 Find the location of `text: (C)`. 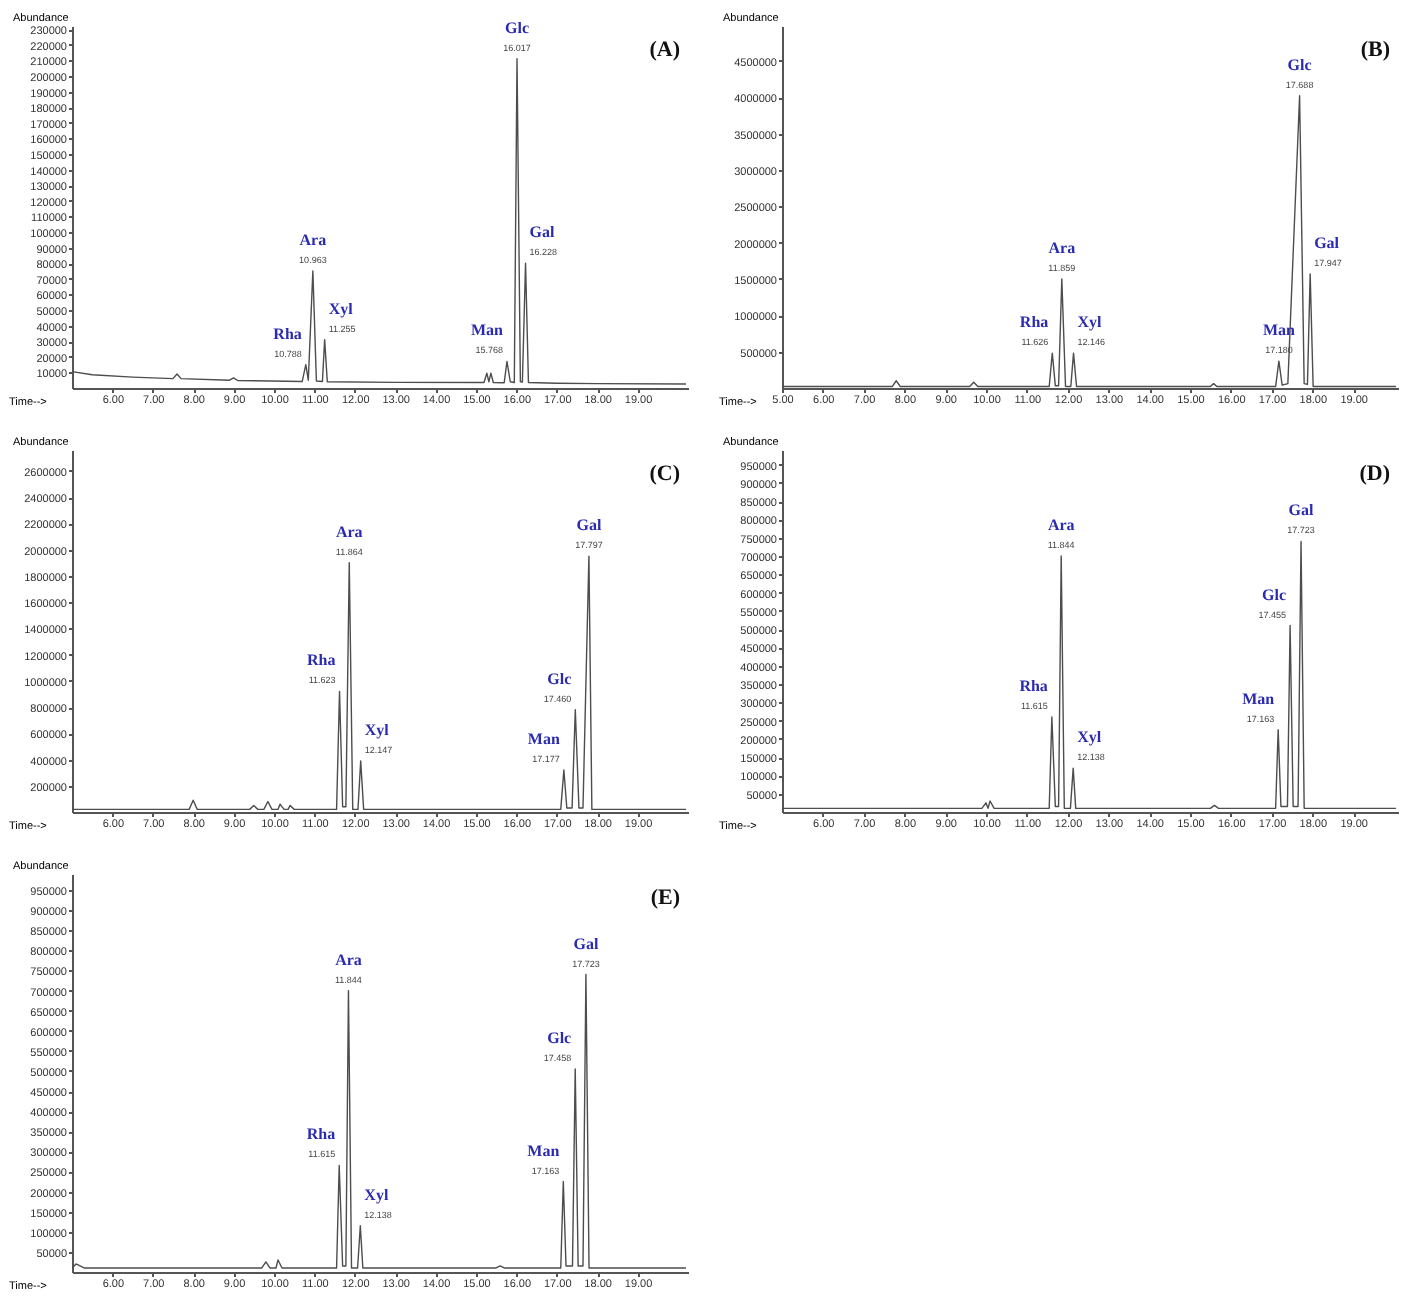

text: (C) is located at coordinates (665, 474).